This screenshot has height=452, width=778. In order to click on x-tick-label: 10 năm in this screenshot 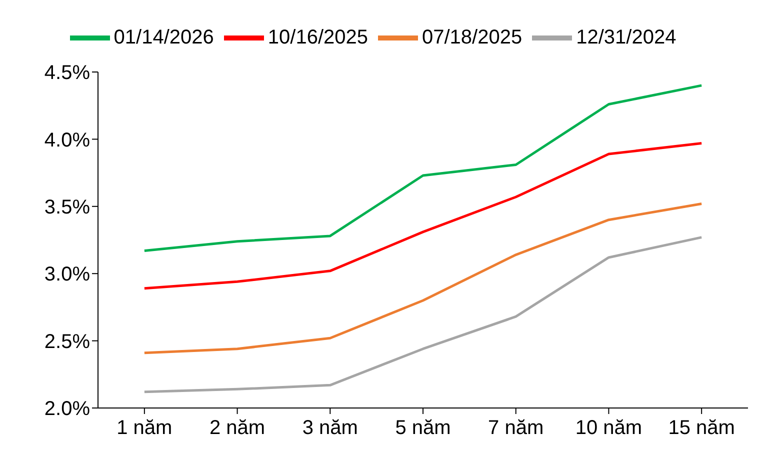, I will do `click(608, 428)`.